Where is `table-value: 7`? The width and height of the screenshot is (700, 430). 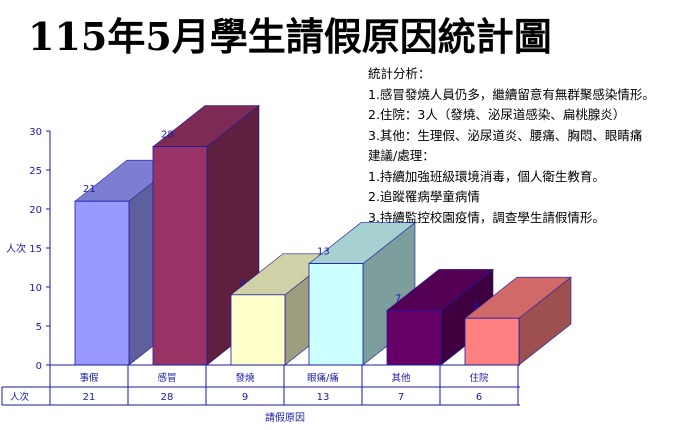
table-value: 7 is located at coordinates (401, 397).